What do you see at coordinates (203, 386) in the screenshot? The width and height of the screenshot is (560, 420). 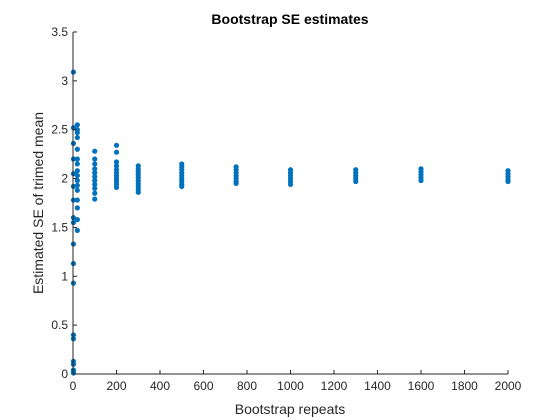 I see `x-tick-label: 600` at bounding box center [203, 386].